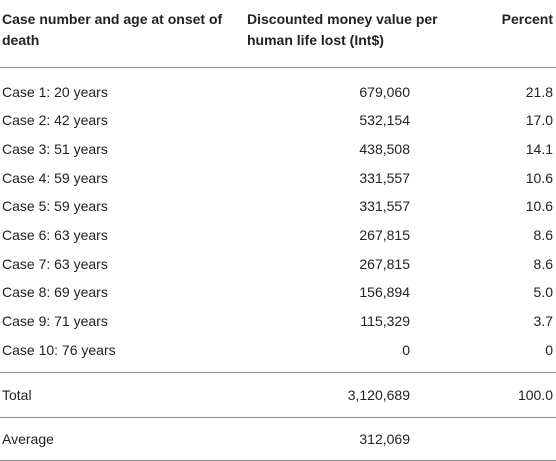 This screenshot has height=461, width=556. What do you see at coordinates (498, 34) in the screenshot?
I see `header-percent: Percent` at bounding box center [498, 34].